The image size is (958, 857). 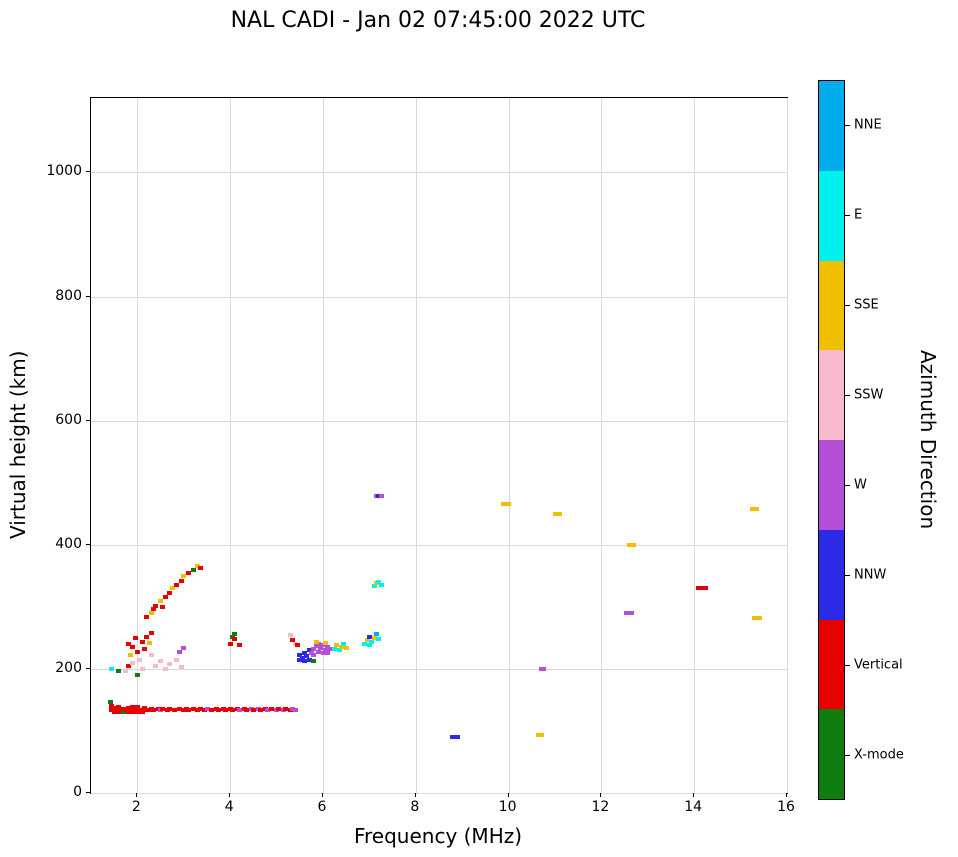 I want to click on x-axis-label: Frequency (MHz), so click(x=438, y=836).